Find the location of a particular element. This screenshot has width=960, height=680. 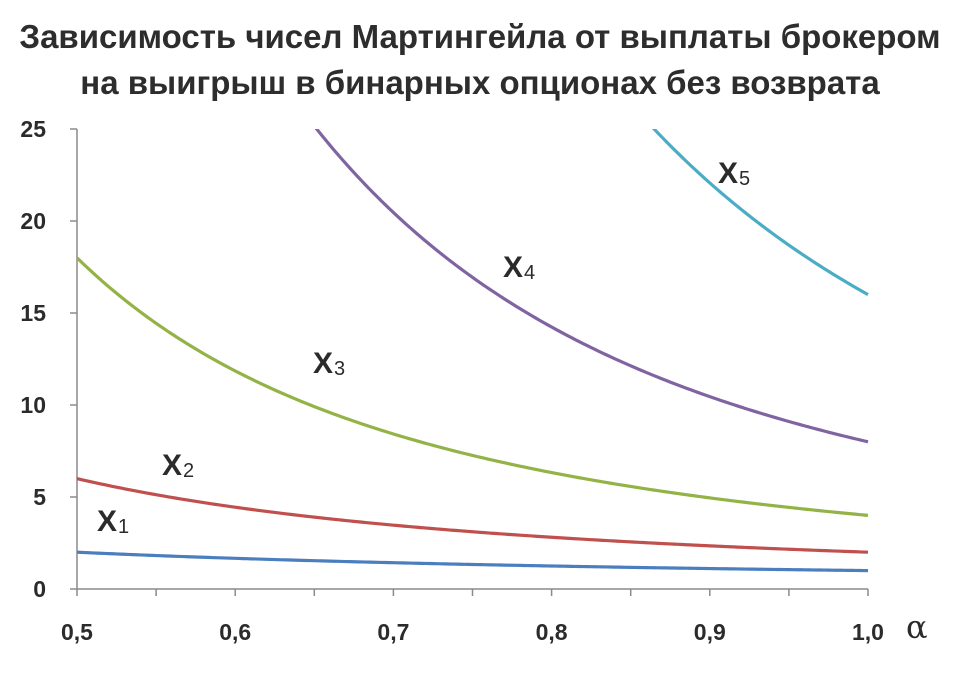

series-label-x3: X3 is located at coordinates (329, 363).